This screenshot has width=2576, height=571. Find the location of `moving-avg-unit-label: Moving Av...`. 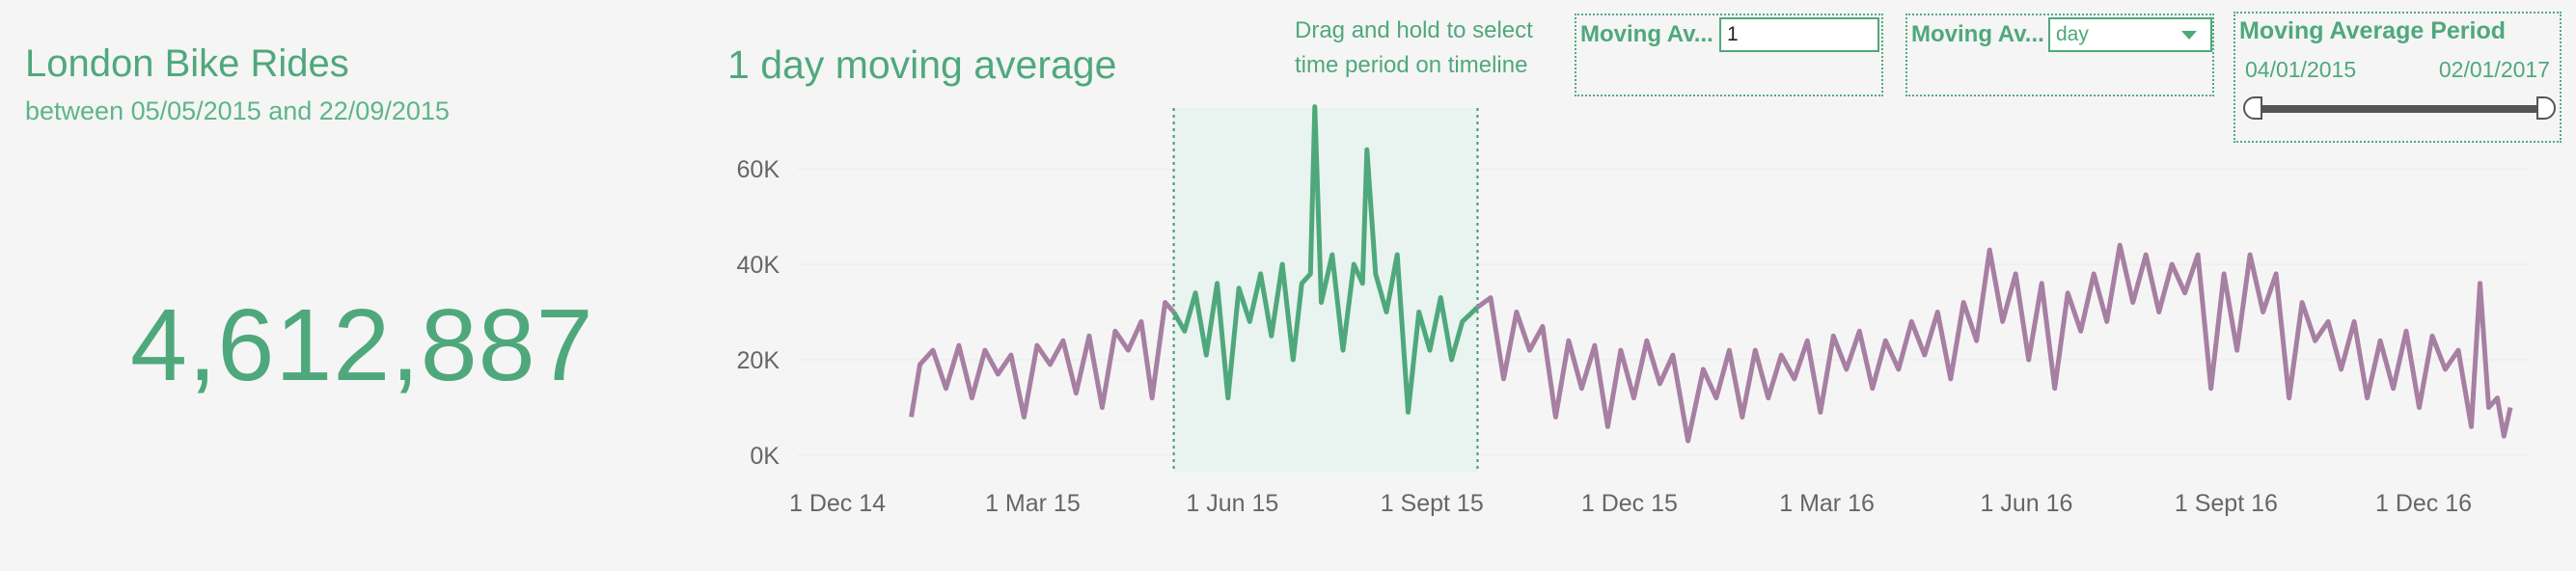

moving-avg-unit-label: Moving Av... is located at coordinates (1977, 34).